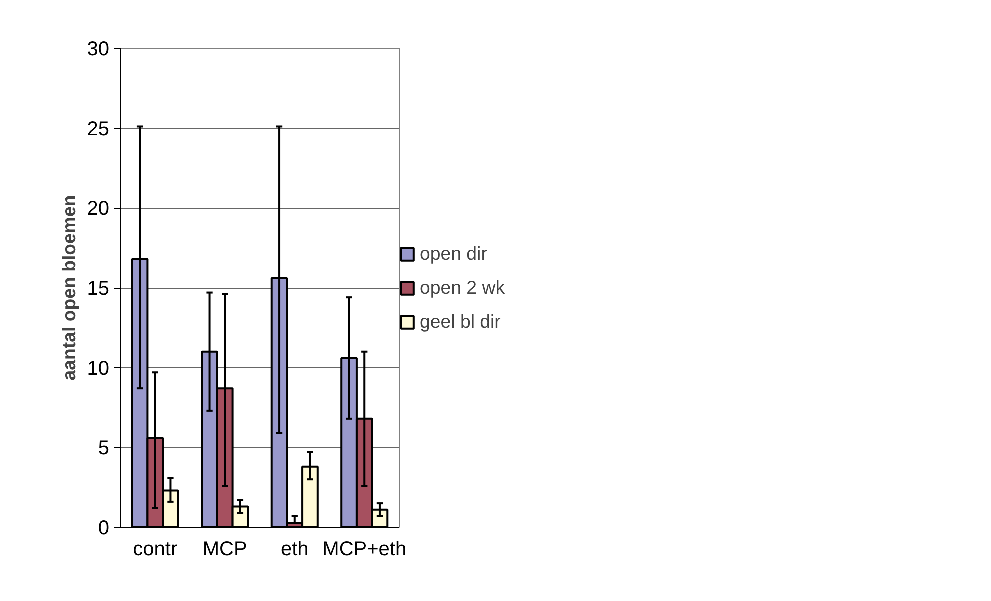 The width and height of the screenshot is (991, 601). What do you see at coordinates (463, 287) in the screenshot?
I see `legend-label: open 2 wk` at bounding box center [463, 287].